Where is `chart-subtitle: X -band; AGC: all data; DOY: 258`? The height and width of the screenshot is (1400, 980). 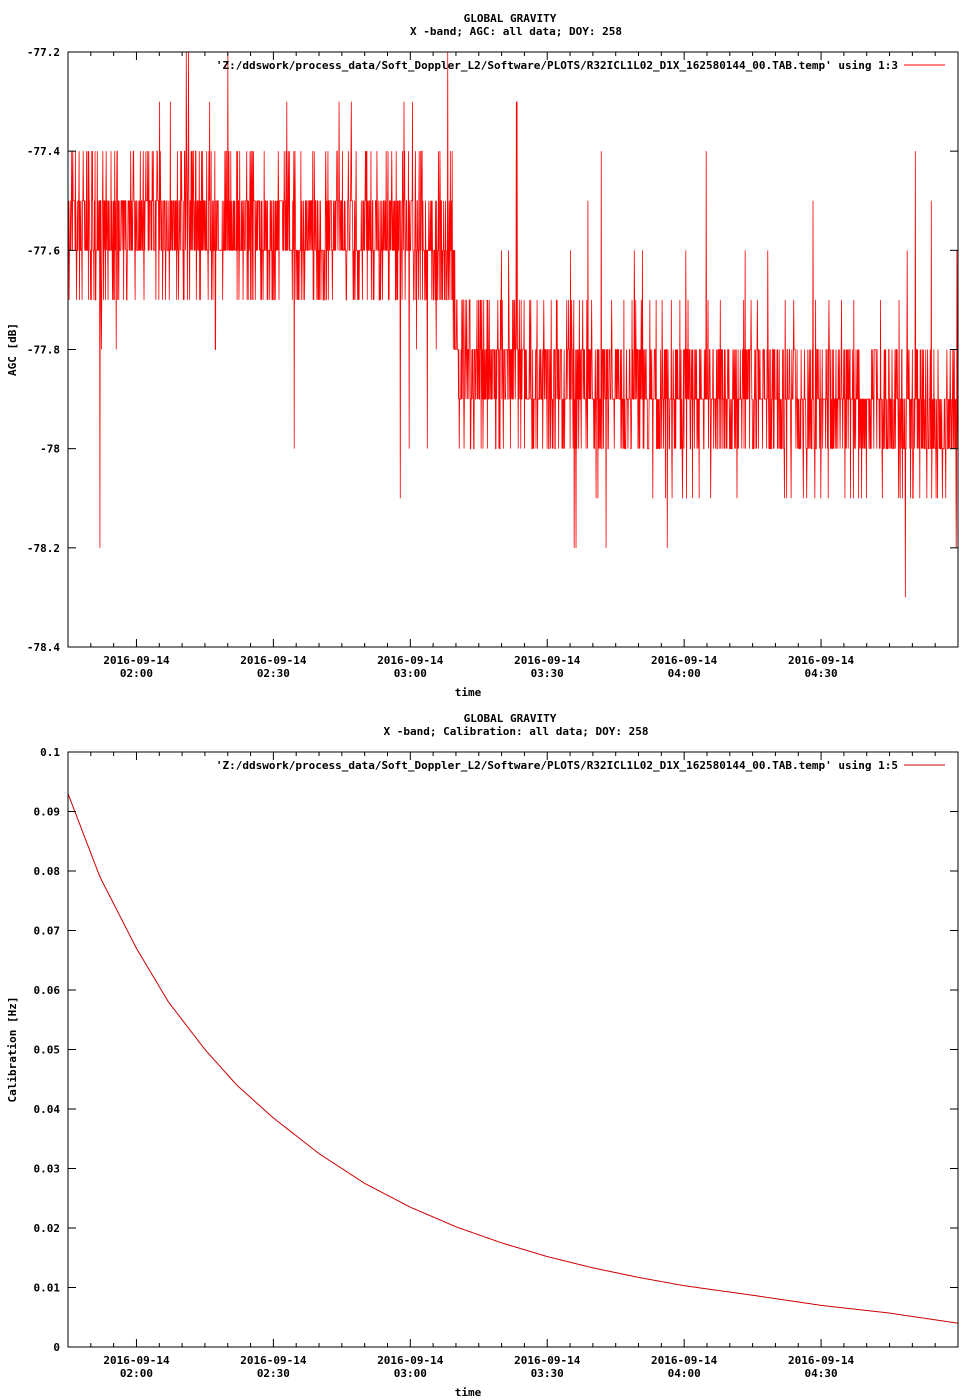
chart-subtitle: X -band; AGC: all data; DOY: 258 is located at coordinates (516, 31).